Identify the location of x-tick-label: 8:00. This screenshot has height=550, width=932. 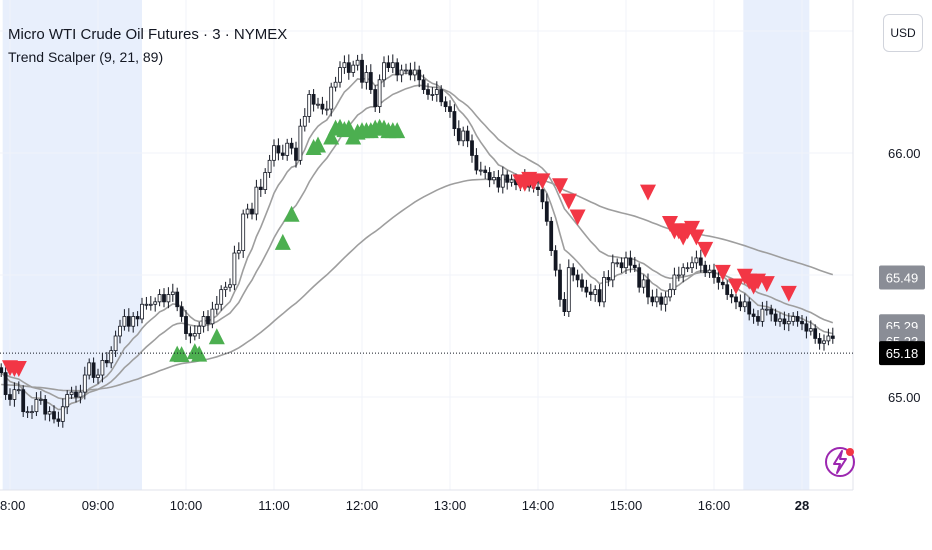
(12, 505).